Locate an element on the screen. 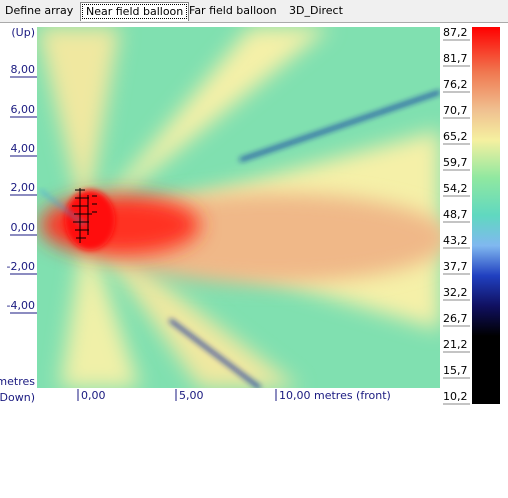  color-scale-label: 43,2 is located at coordinates (455, 240).